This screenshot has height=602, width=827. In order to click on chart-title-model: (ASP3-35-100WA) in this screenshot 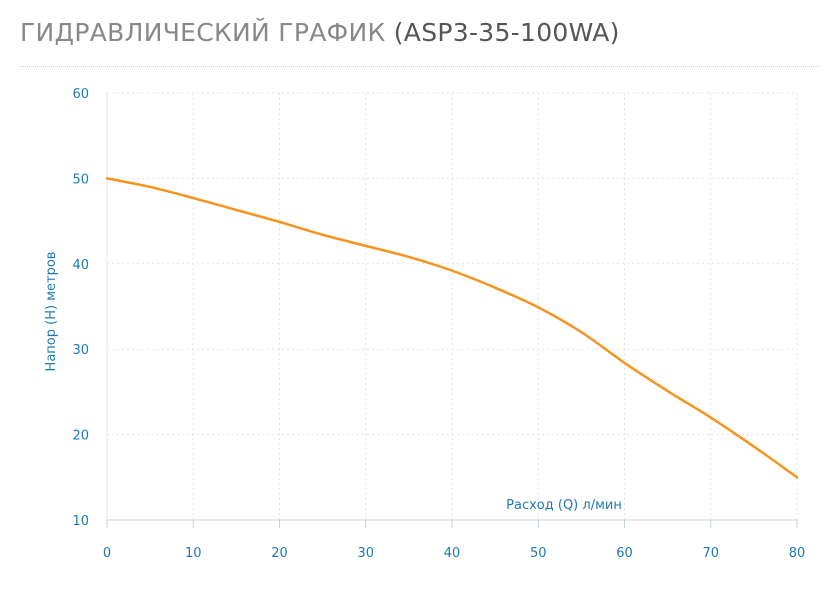, I will do `click(506, 32)`.